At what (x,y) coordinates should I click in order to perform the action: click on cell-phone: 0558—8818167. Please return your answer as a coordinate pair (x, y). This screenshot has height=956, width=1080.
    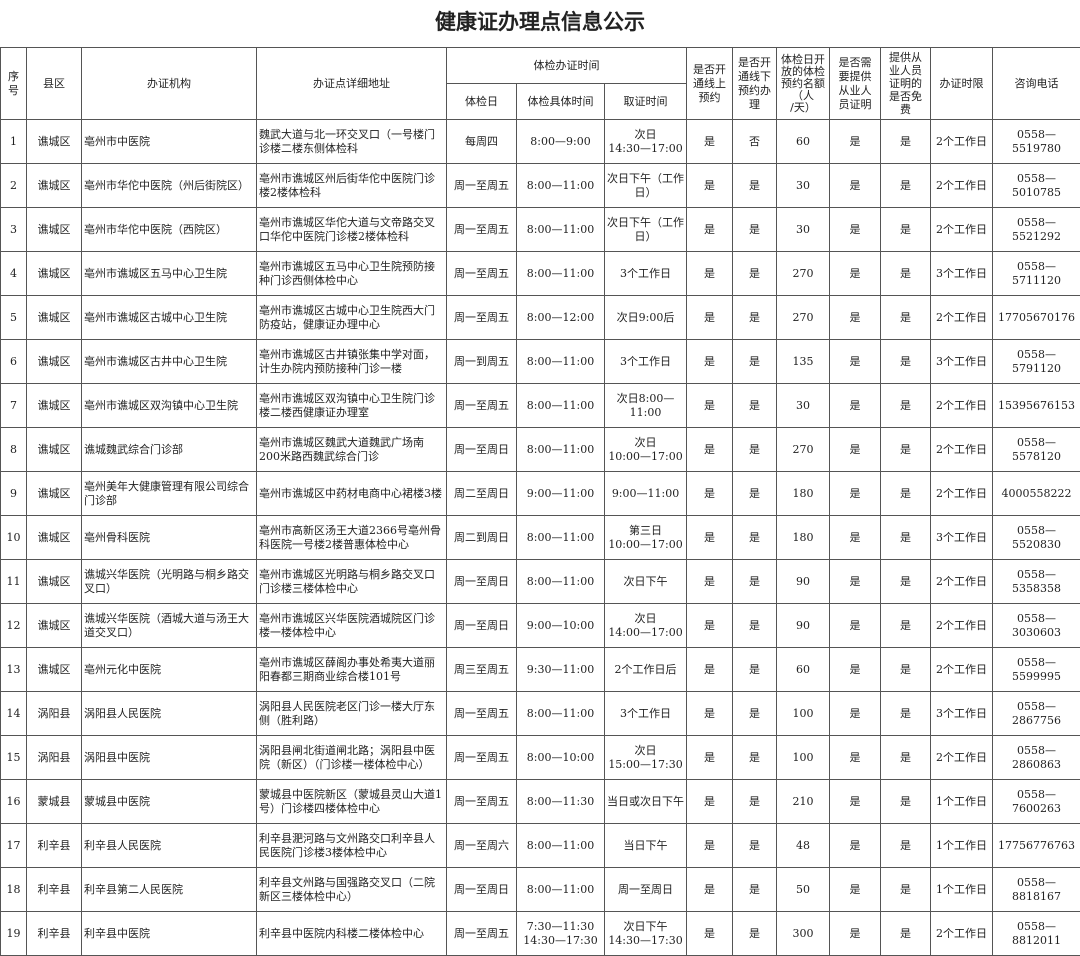
    Looking at the image, I should click on (1036, 890).